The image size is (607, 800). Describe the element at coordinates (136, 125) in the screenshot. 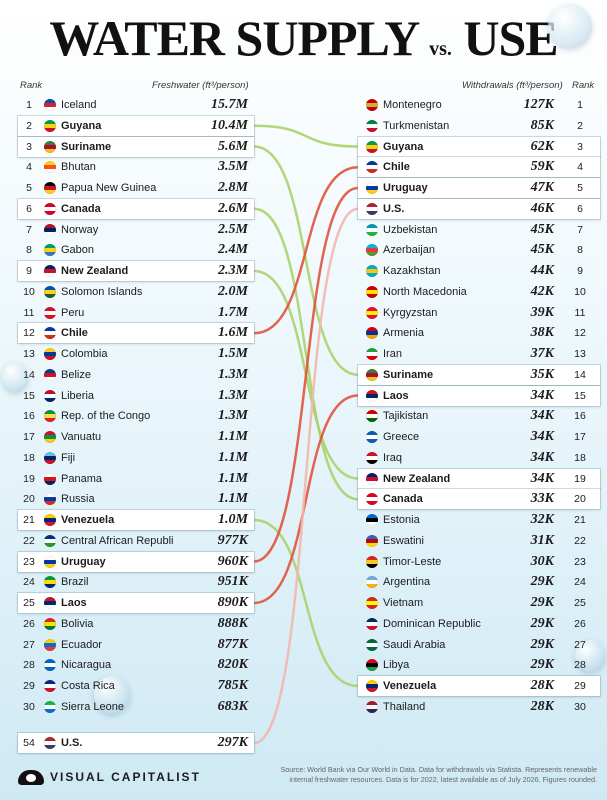

I see `table-row: 2 Guyana 10.4M` at that location.